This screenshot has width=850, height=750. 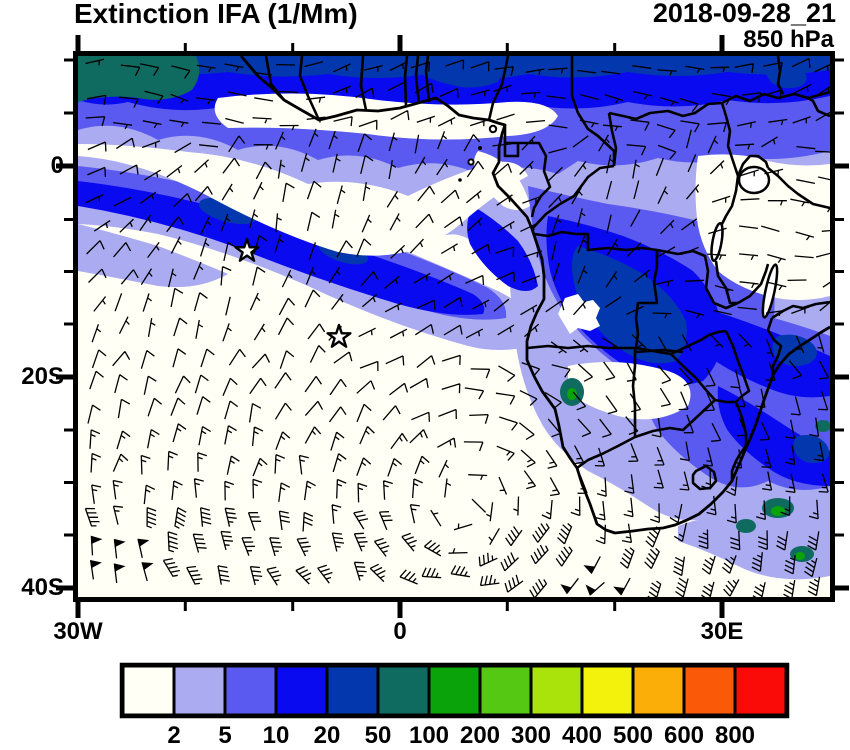 I want to click on colorbar-label: 50, so click(x=378, y=735).